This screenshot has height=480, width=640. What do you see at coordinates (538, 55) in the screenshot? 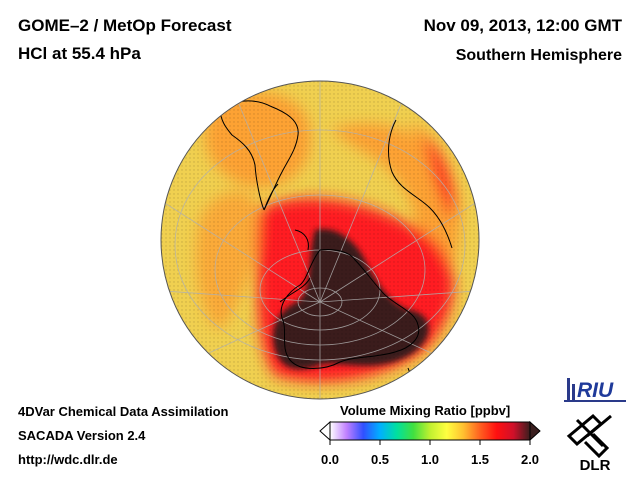
I see `region-label: Southern Hemisphere` at bounding box center [538, 55].